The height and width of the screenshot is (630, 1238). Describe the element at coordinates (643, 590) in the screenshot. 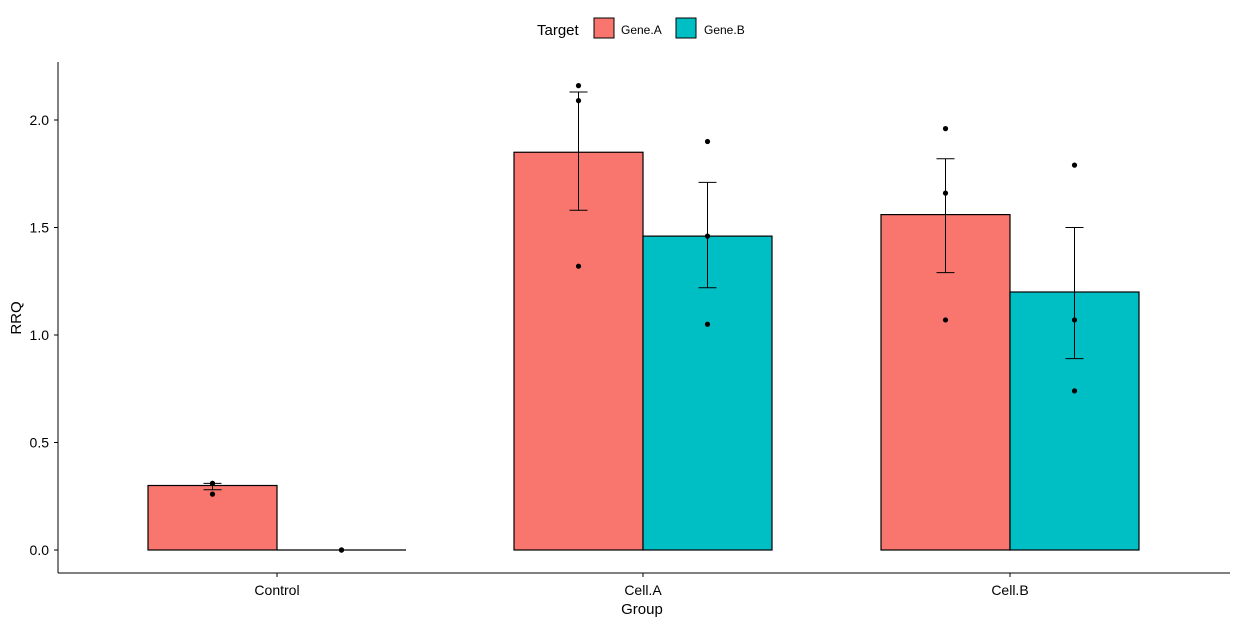

I see `x-tick-label: Cell.A` at that location.